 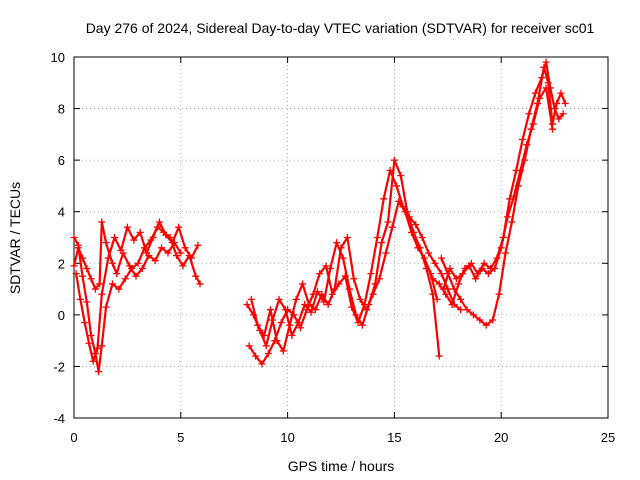 What do you see at coordinates (61, 109) in the screenshot?
I see `y-tick-label: 8` at bounding box center [61, 109].